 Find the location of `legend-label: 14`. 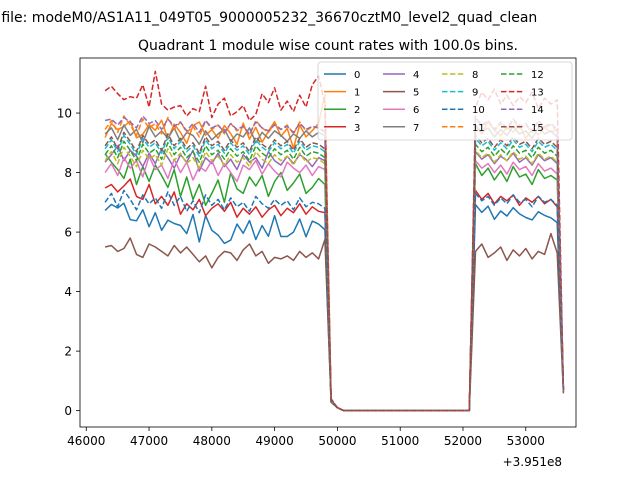

legend-label: 14 is located at coordinates (537, 110).